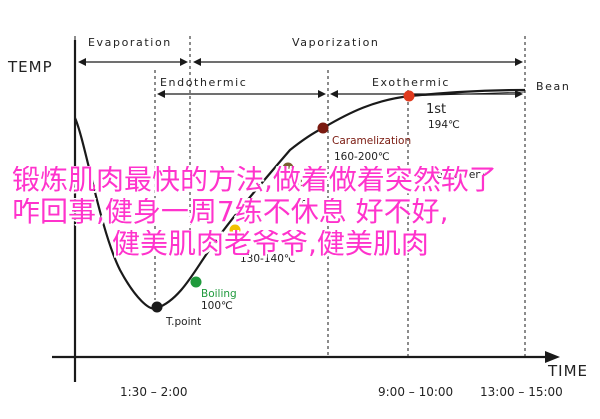 The width and height of the screenshot is (600, 419). I want to click on label-yellow: Y, so click(243, 244).